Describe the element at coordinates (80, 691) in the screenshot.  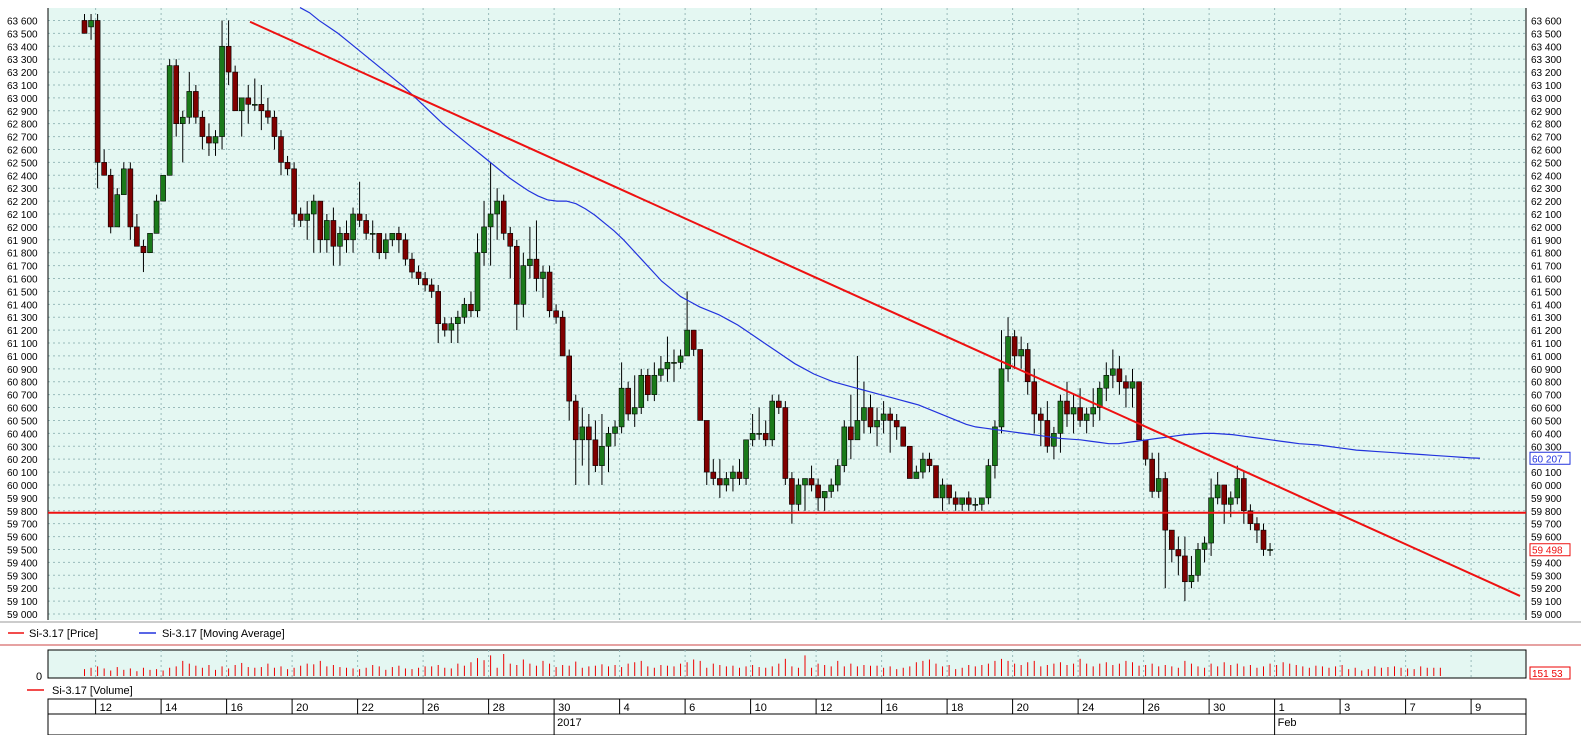
I see `legend-volume: Si-3.17 [Volume]` at that location.